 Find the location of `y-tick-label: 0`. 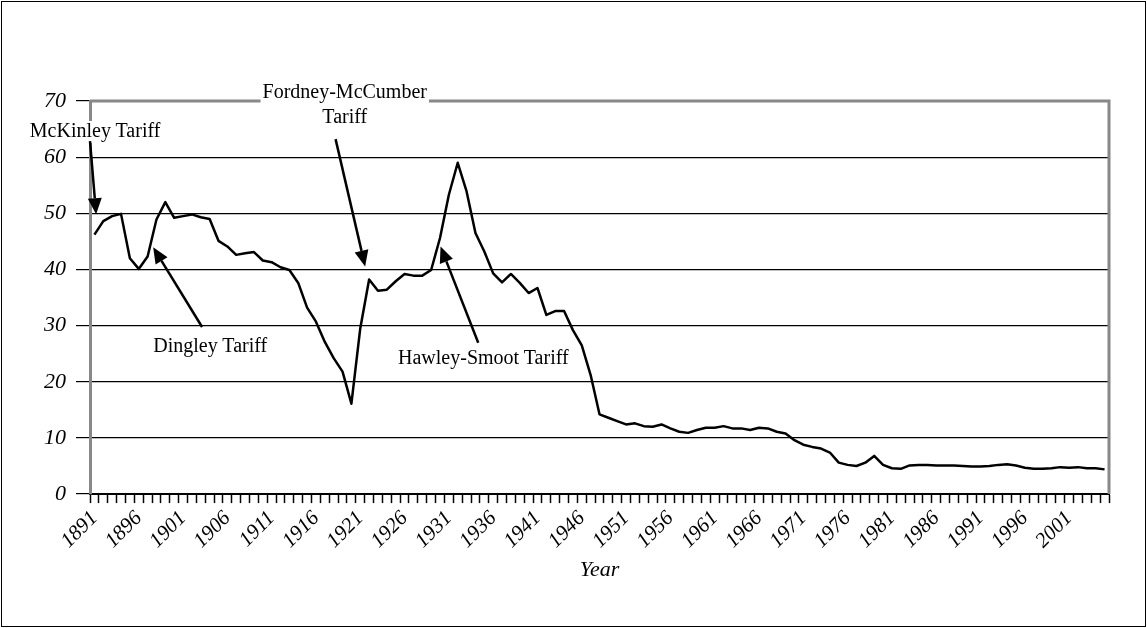

y-tick-label: 0 is located at coordinates (60, 492).